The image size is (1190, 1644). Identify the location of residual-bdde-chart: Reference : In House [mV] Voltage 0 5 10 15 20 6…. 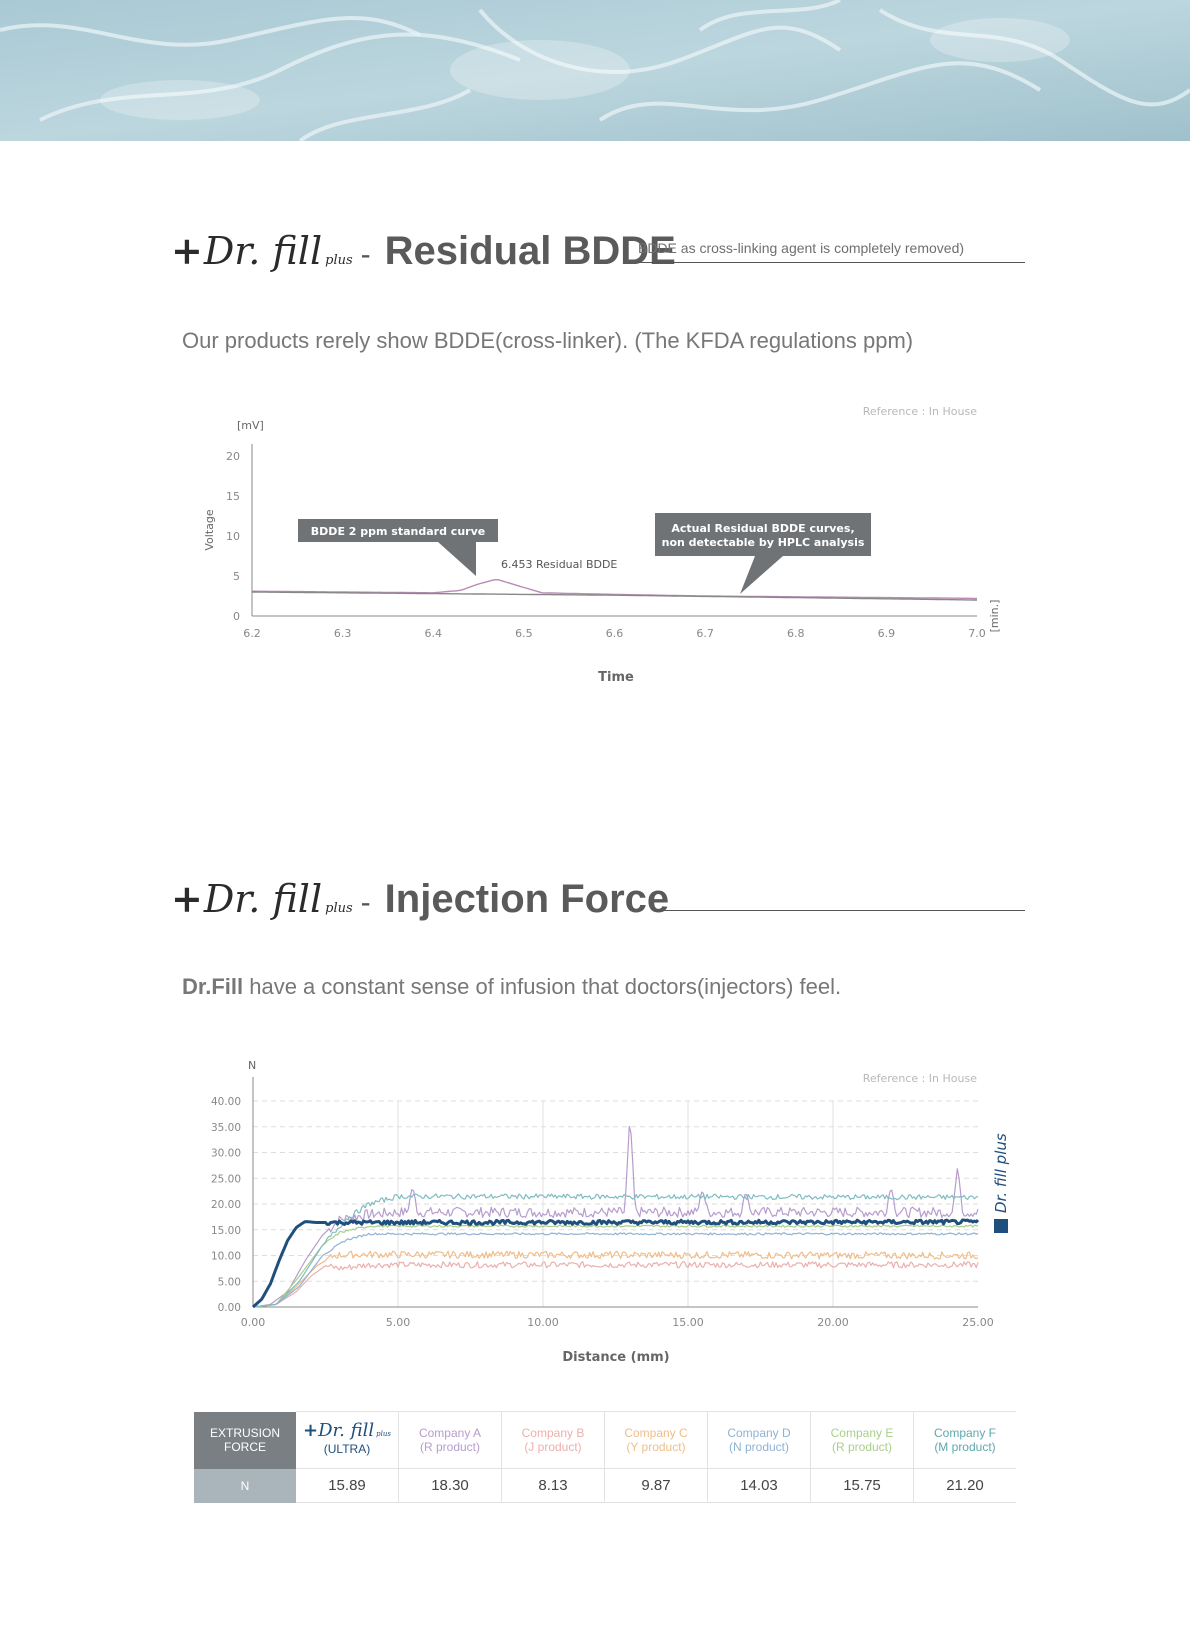
(602, 545).